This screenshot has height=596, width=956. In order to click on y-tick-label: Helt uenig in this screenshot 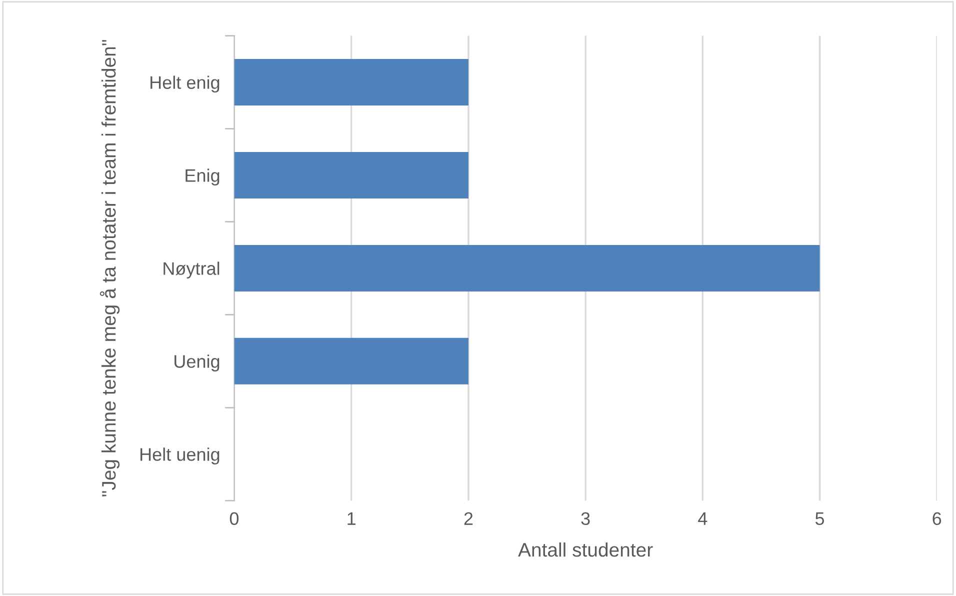, I will do `click(180, 456)`.